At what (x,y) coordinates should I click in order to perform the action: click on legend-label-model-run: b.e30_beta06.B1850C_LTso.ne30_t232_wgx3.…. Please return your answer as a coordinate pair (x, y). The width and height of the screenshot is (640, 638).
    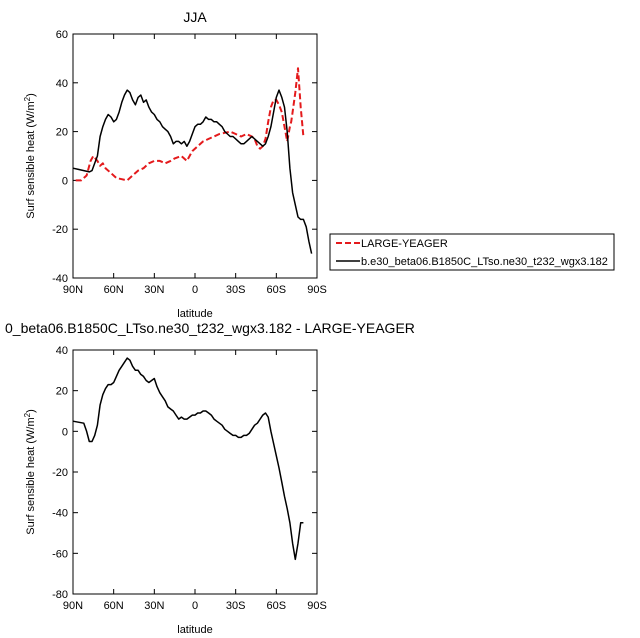
    Looking at the image, I should click on (484, 262).